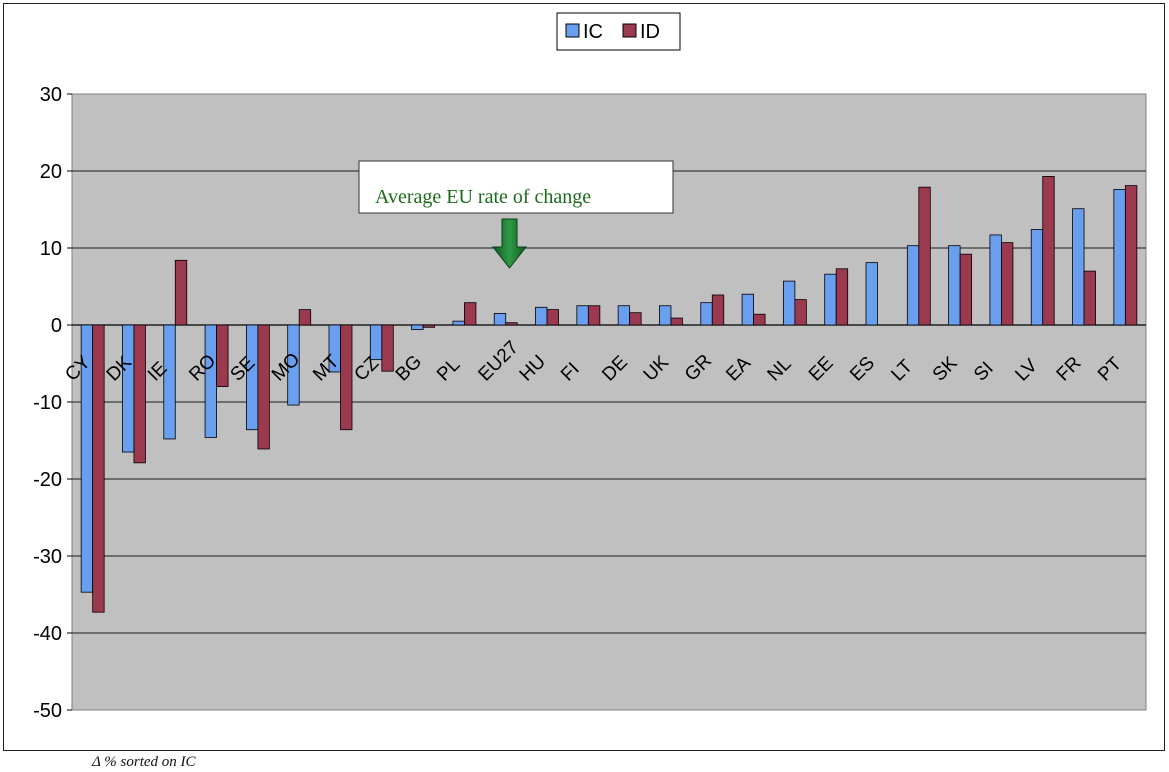  I want to click on y-tick-label: -20, so click(47, 480).